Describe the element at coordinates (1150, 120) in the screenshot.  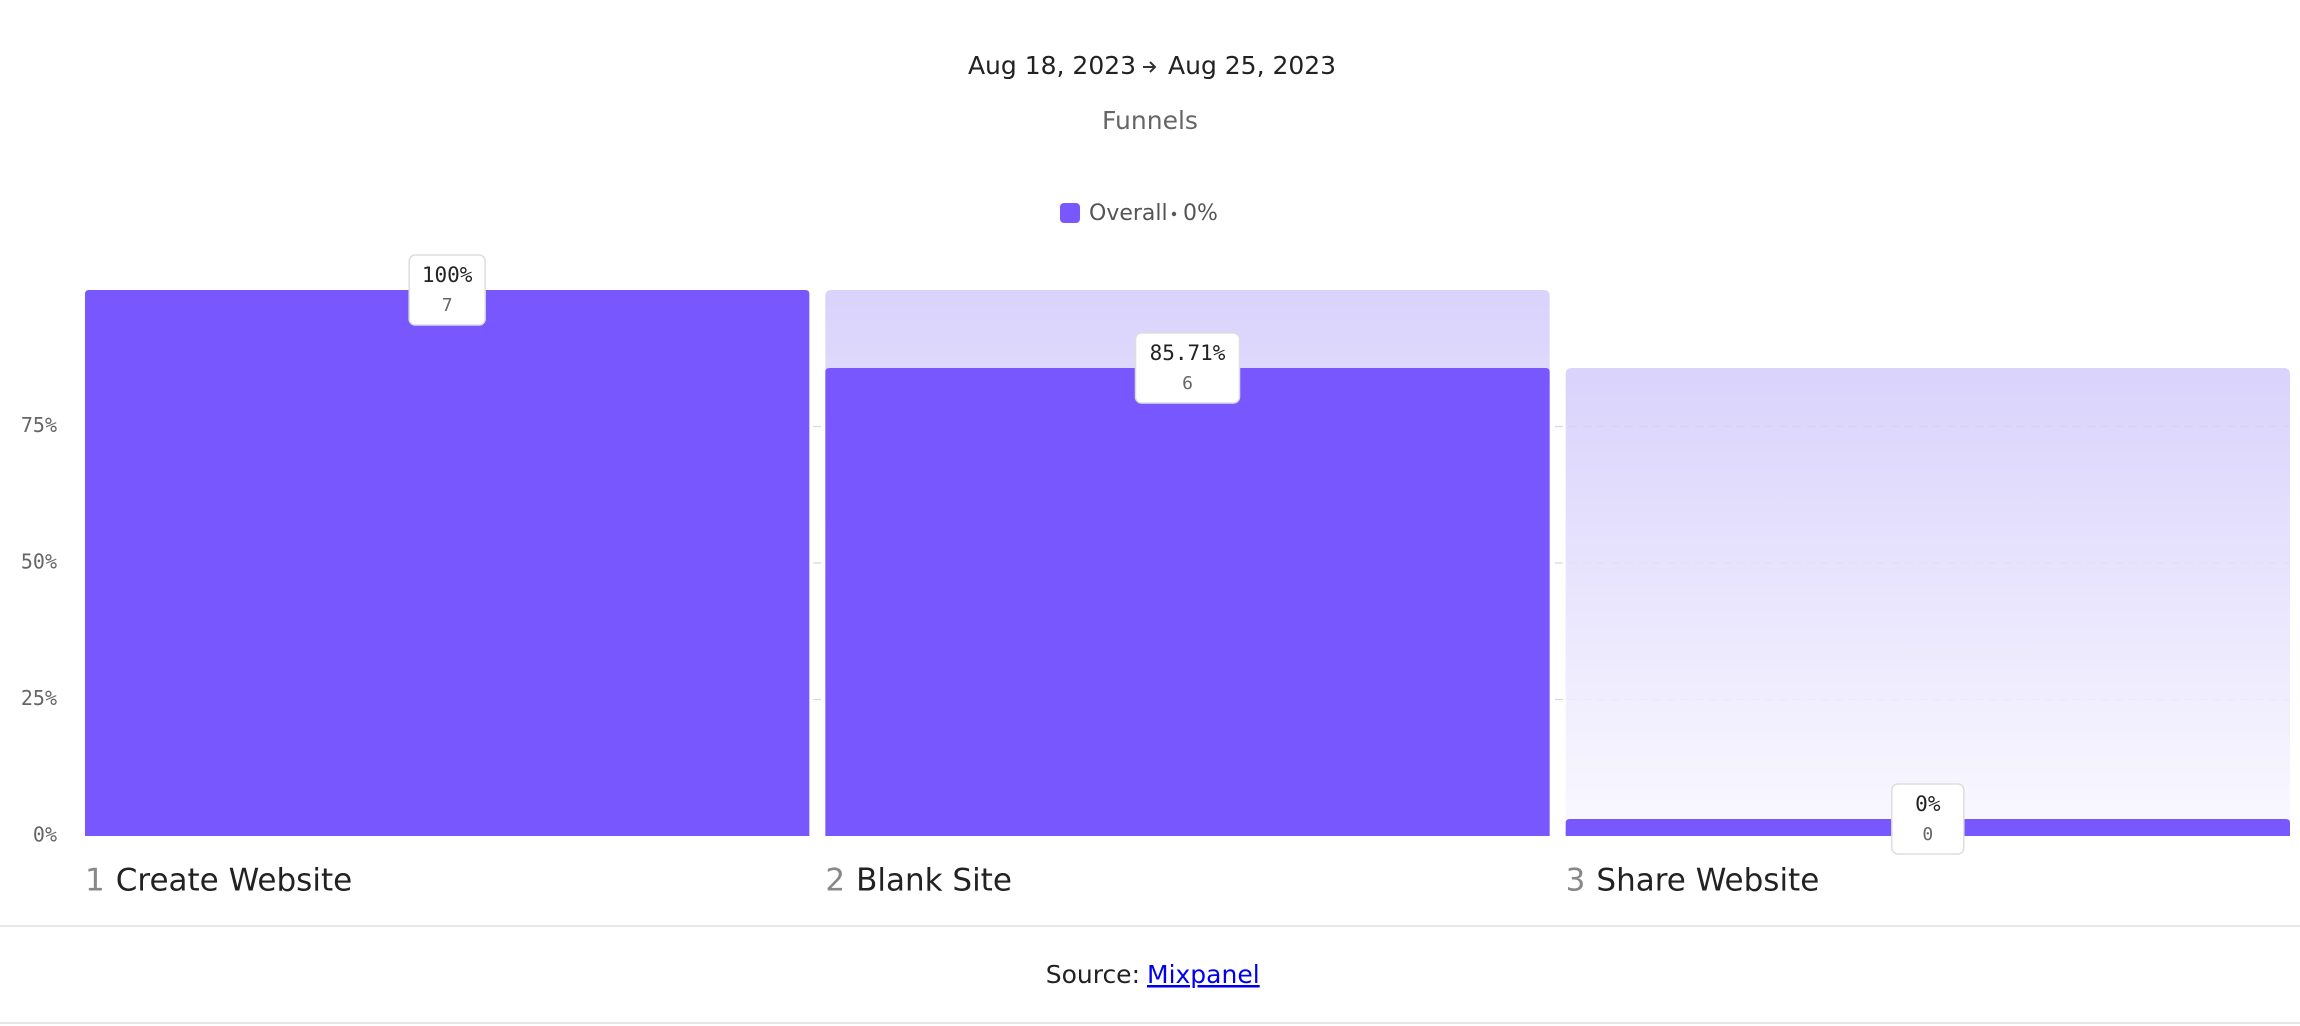
I see `subtitle: Funnels` at that location.